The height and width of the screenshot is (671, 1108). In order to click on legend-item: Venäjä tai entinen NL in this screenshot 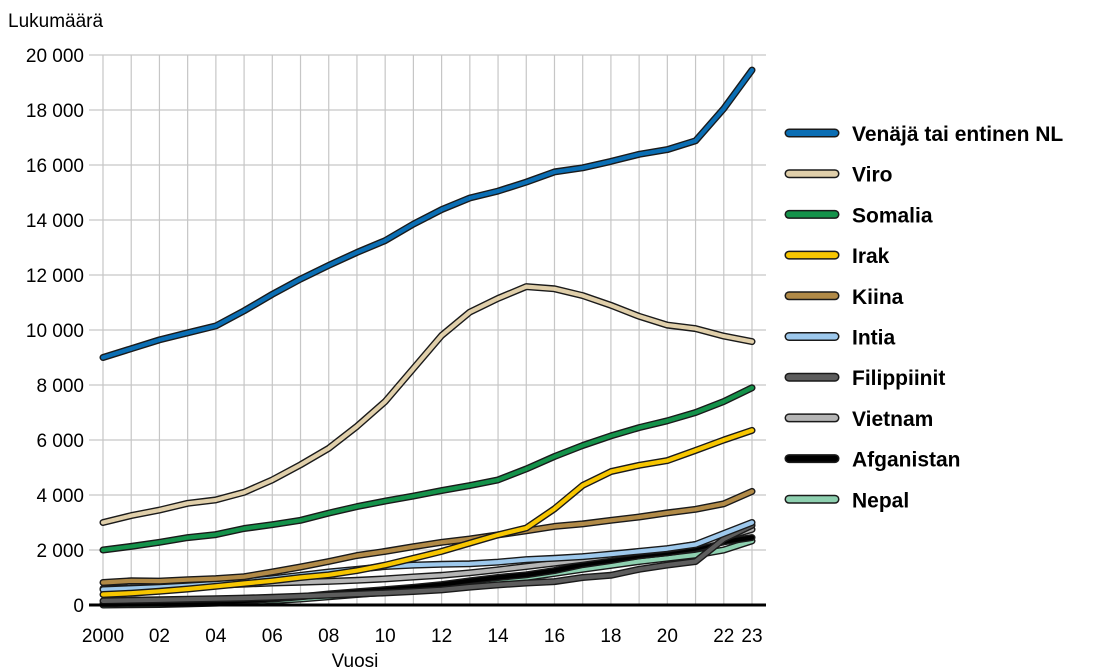, I will do `click(923, 134)`.